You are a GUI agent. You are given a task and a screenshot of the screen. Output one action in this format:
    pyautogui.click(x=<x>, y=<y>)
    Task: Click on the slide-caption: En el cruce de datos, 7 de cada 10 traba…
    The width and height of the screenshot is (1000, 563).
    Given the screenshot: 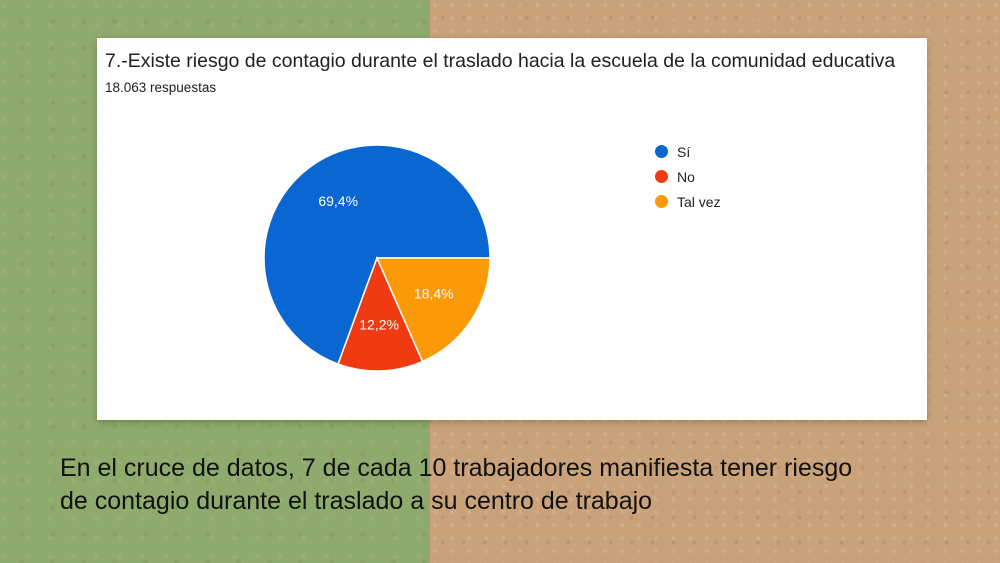 What is the action you would take?
    pyautogui.click(x=520, y=485)
    